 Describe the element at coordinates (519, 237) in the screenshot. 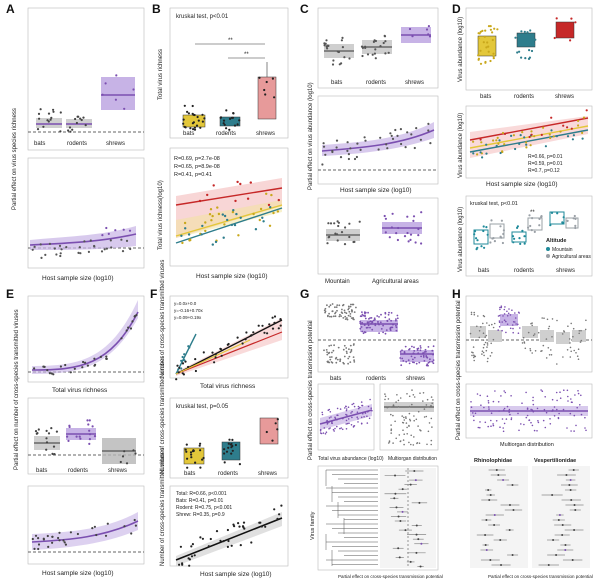

I see `box-rodents-mountain` at that location.